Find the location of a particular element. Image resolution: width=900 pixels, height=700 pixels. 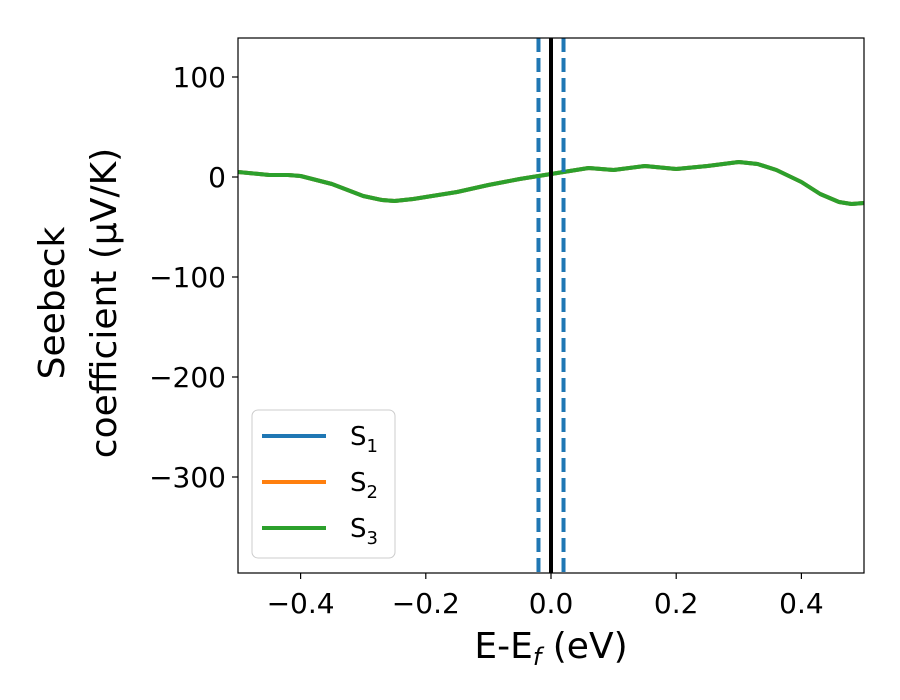

x-axis-label-unit: (eV) is located at coordinates (584, 646).